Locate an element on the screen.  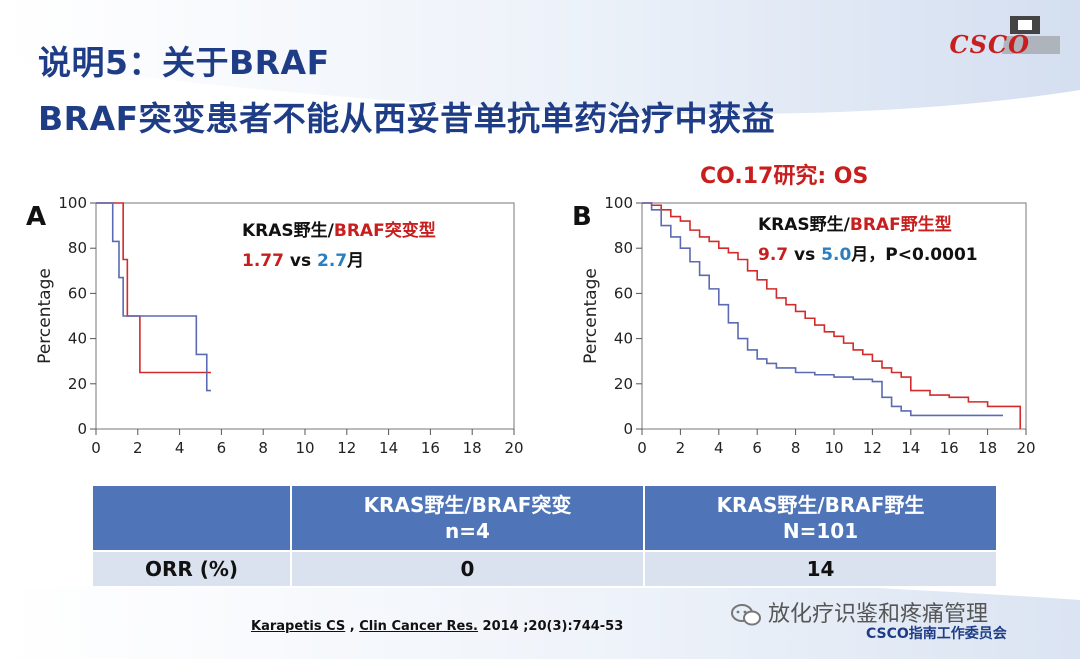
chart-b-panel-label: B is located at coordinates (582, 217).